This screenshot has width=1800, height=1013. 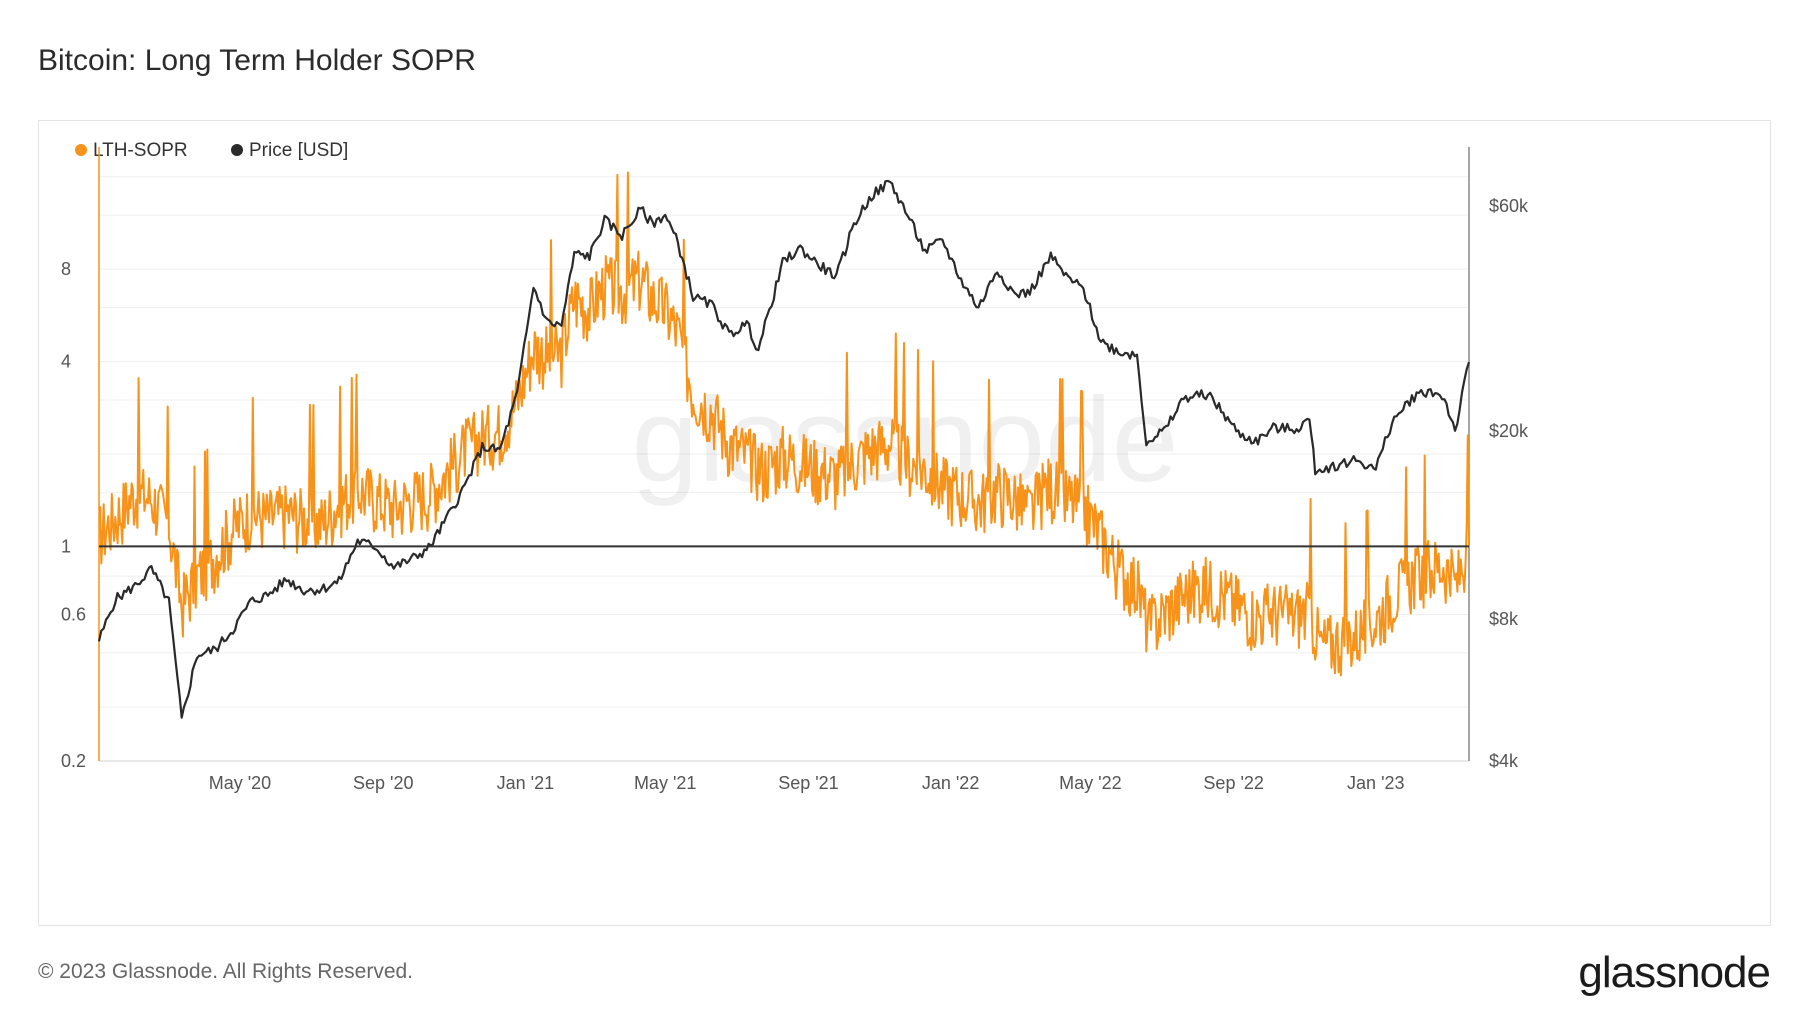 What do you see at coordinates (383, 783) in the screenshot?
I see `x-tick-label: Sep '20` at bounding box center [383, 783].